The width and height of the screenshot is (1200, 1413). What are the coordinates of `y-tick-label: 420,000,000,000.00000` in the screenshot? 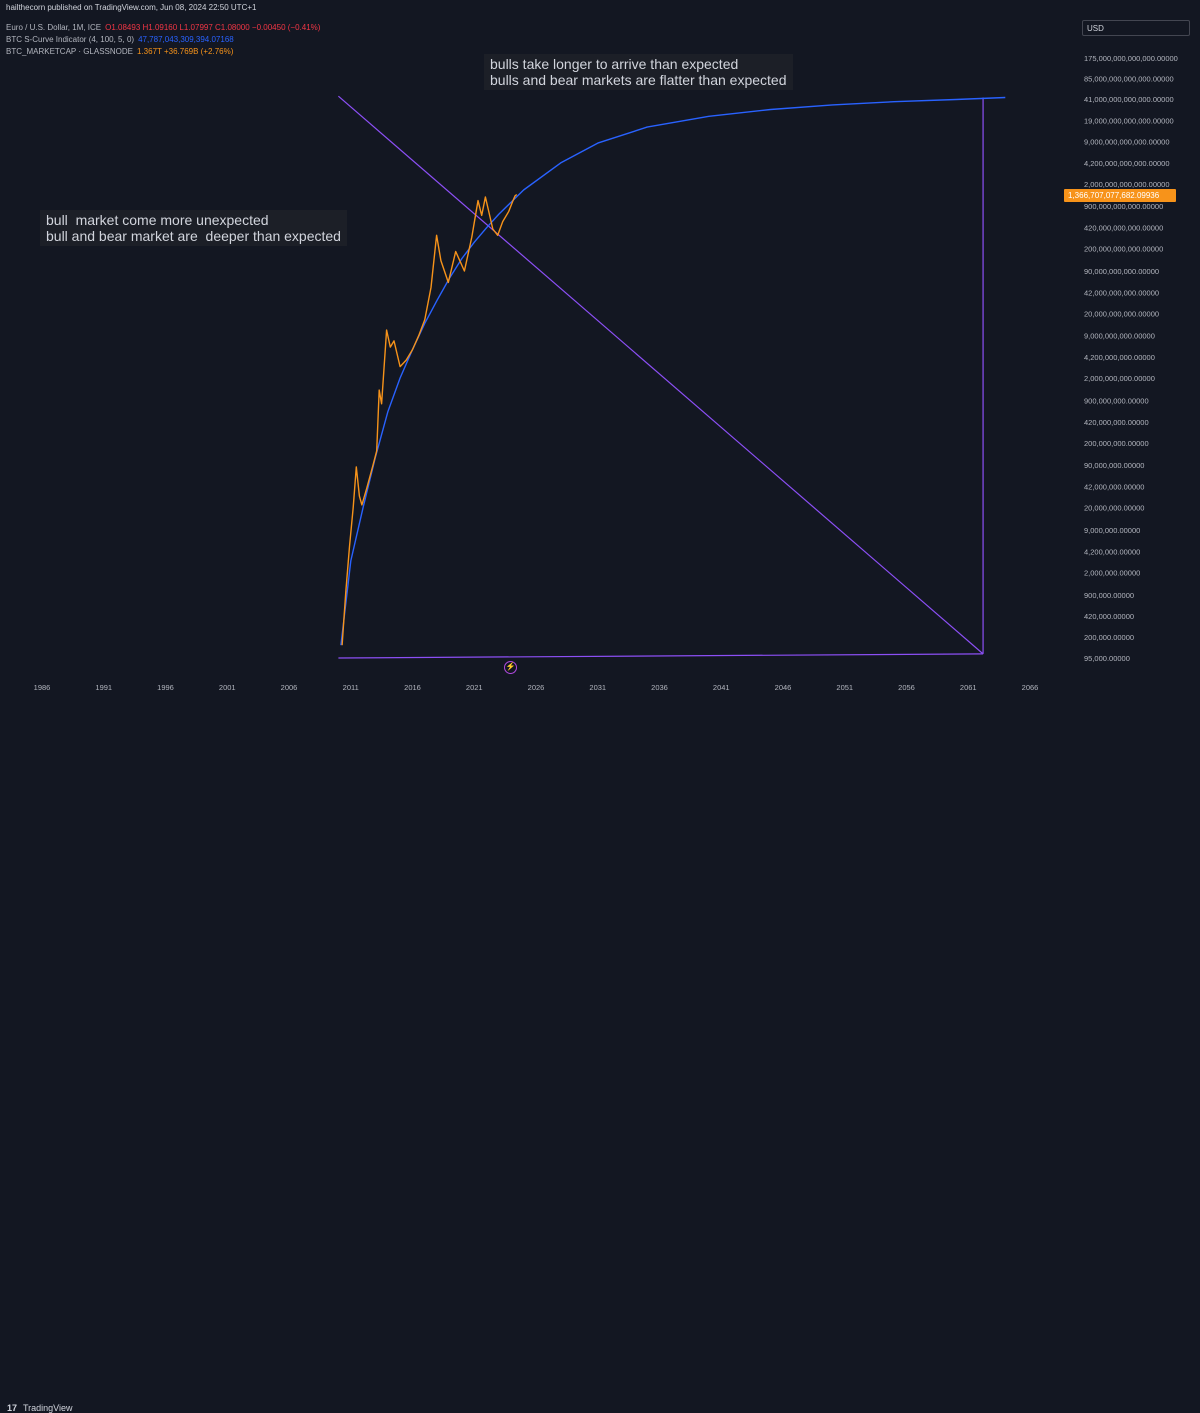 It's located at (1123, 228).